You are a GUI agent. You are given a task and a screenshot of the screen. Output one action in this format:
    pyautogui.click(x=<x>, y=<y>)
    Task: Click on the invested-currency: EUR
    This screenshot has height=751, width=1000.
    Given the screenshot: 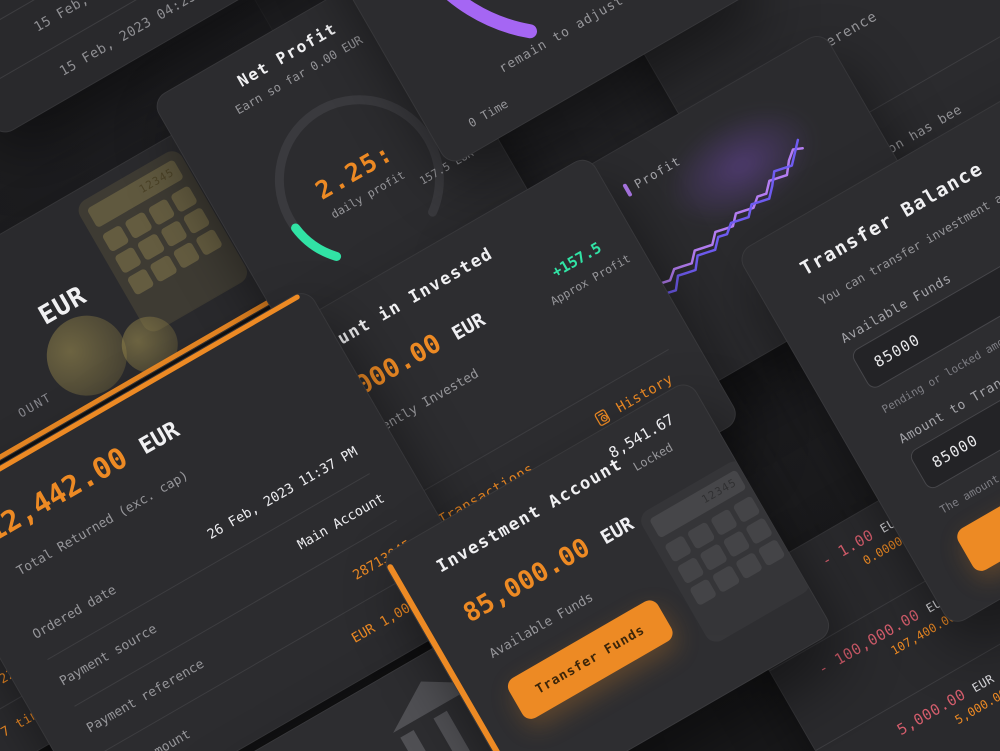 What is the action you would take?
    pyautogui.click(x=468, y=326)
    